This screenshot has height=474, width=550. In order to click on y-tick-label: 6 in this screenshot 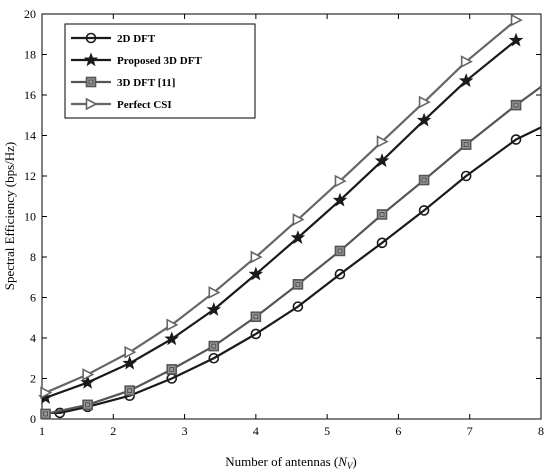, I will do `click(33, 298)`.